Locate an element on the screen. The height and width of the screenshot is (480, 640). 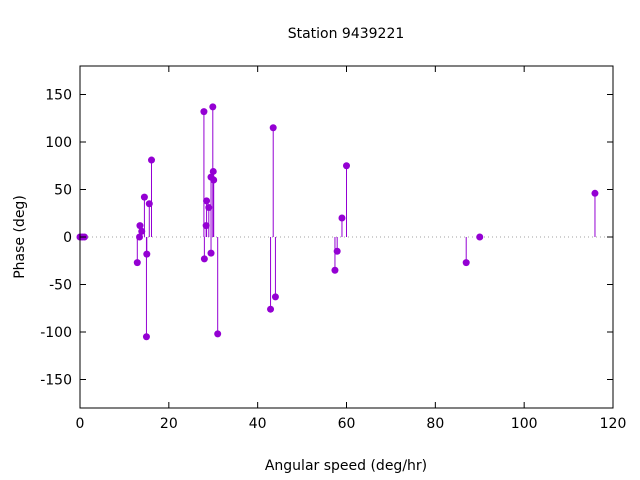
x-axis-label: Angular speed (deg/hr) is located at coordinates (346, 466).